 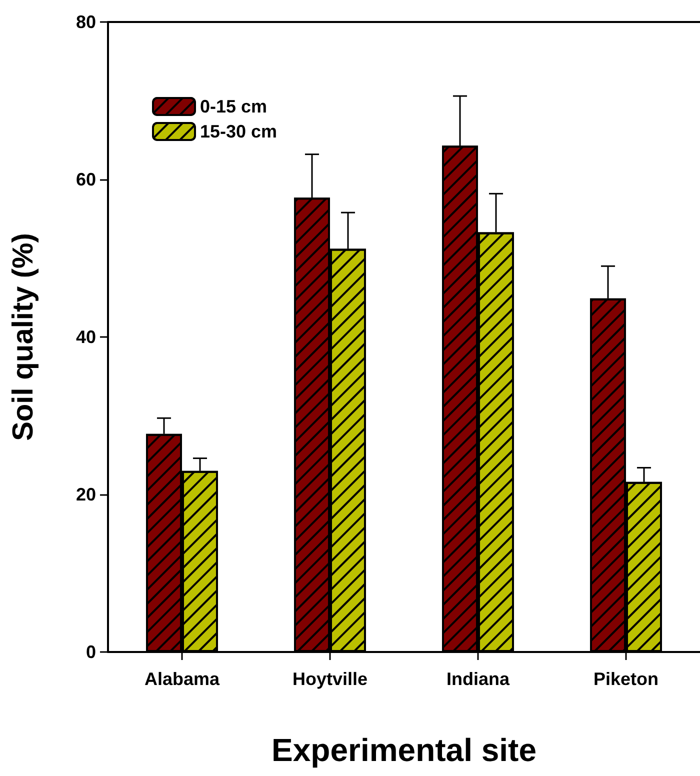 What do you see at coordinates (478, 679) in the screenshot?
I see `x-tick-label: Indiana` at bounding box center [478, 679].